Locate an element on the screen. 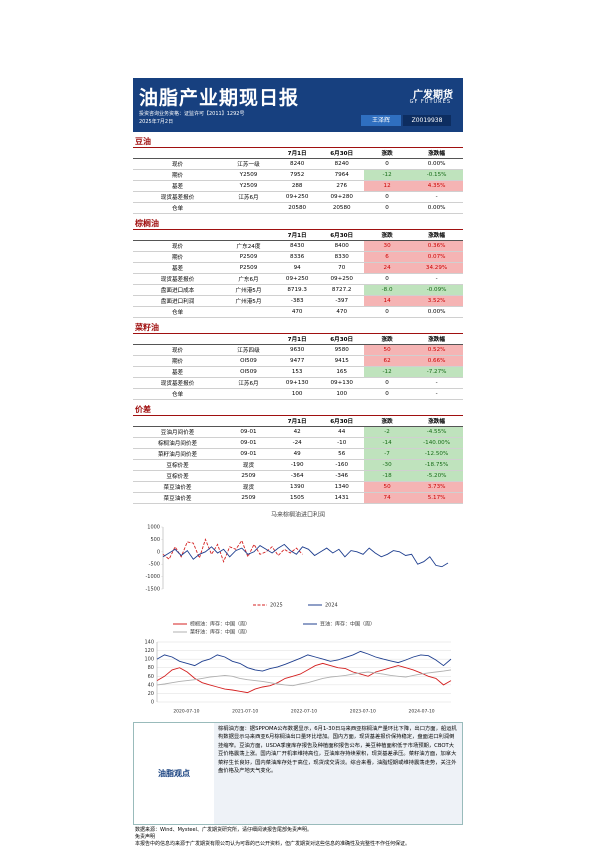  contract-cell is located at coordinates (248, 208).